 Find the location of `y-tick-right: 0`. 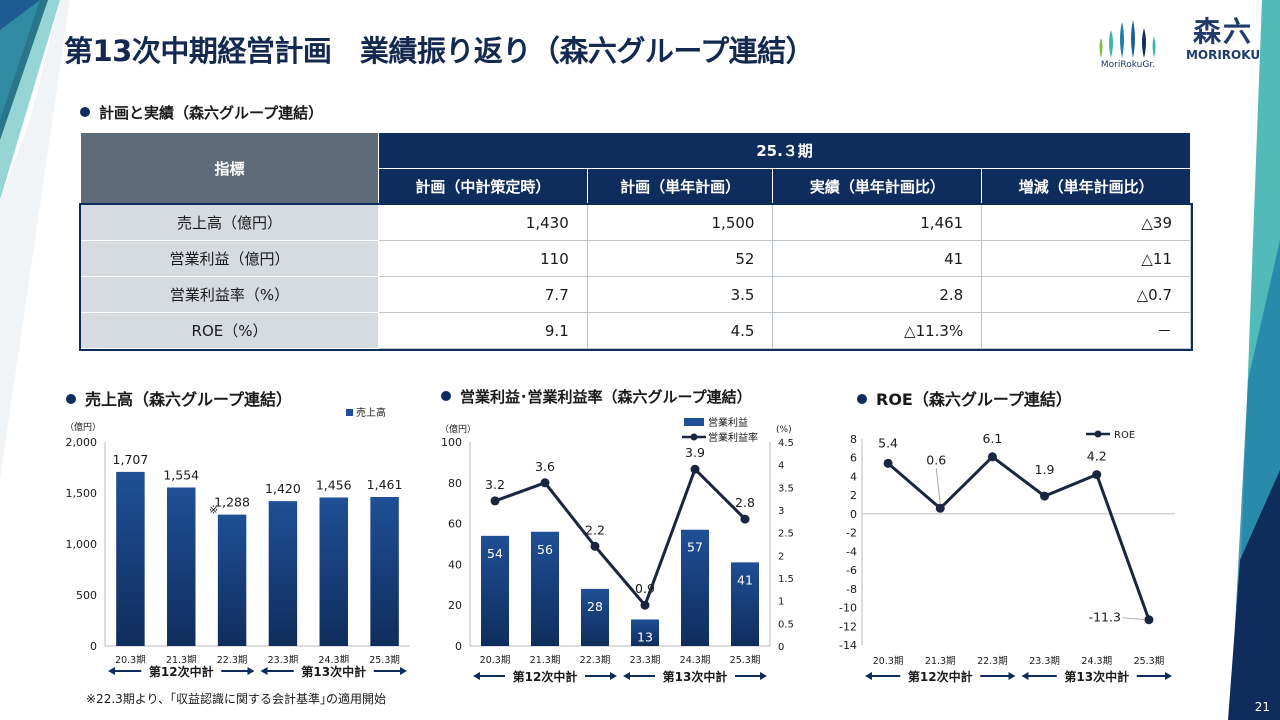

y-tick-right: 0 is located at coordinates (781, 647).